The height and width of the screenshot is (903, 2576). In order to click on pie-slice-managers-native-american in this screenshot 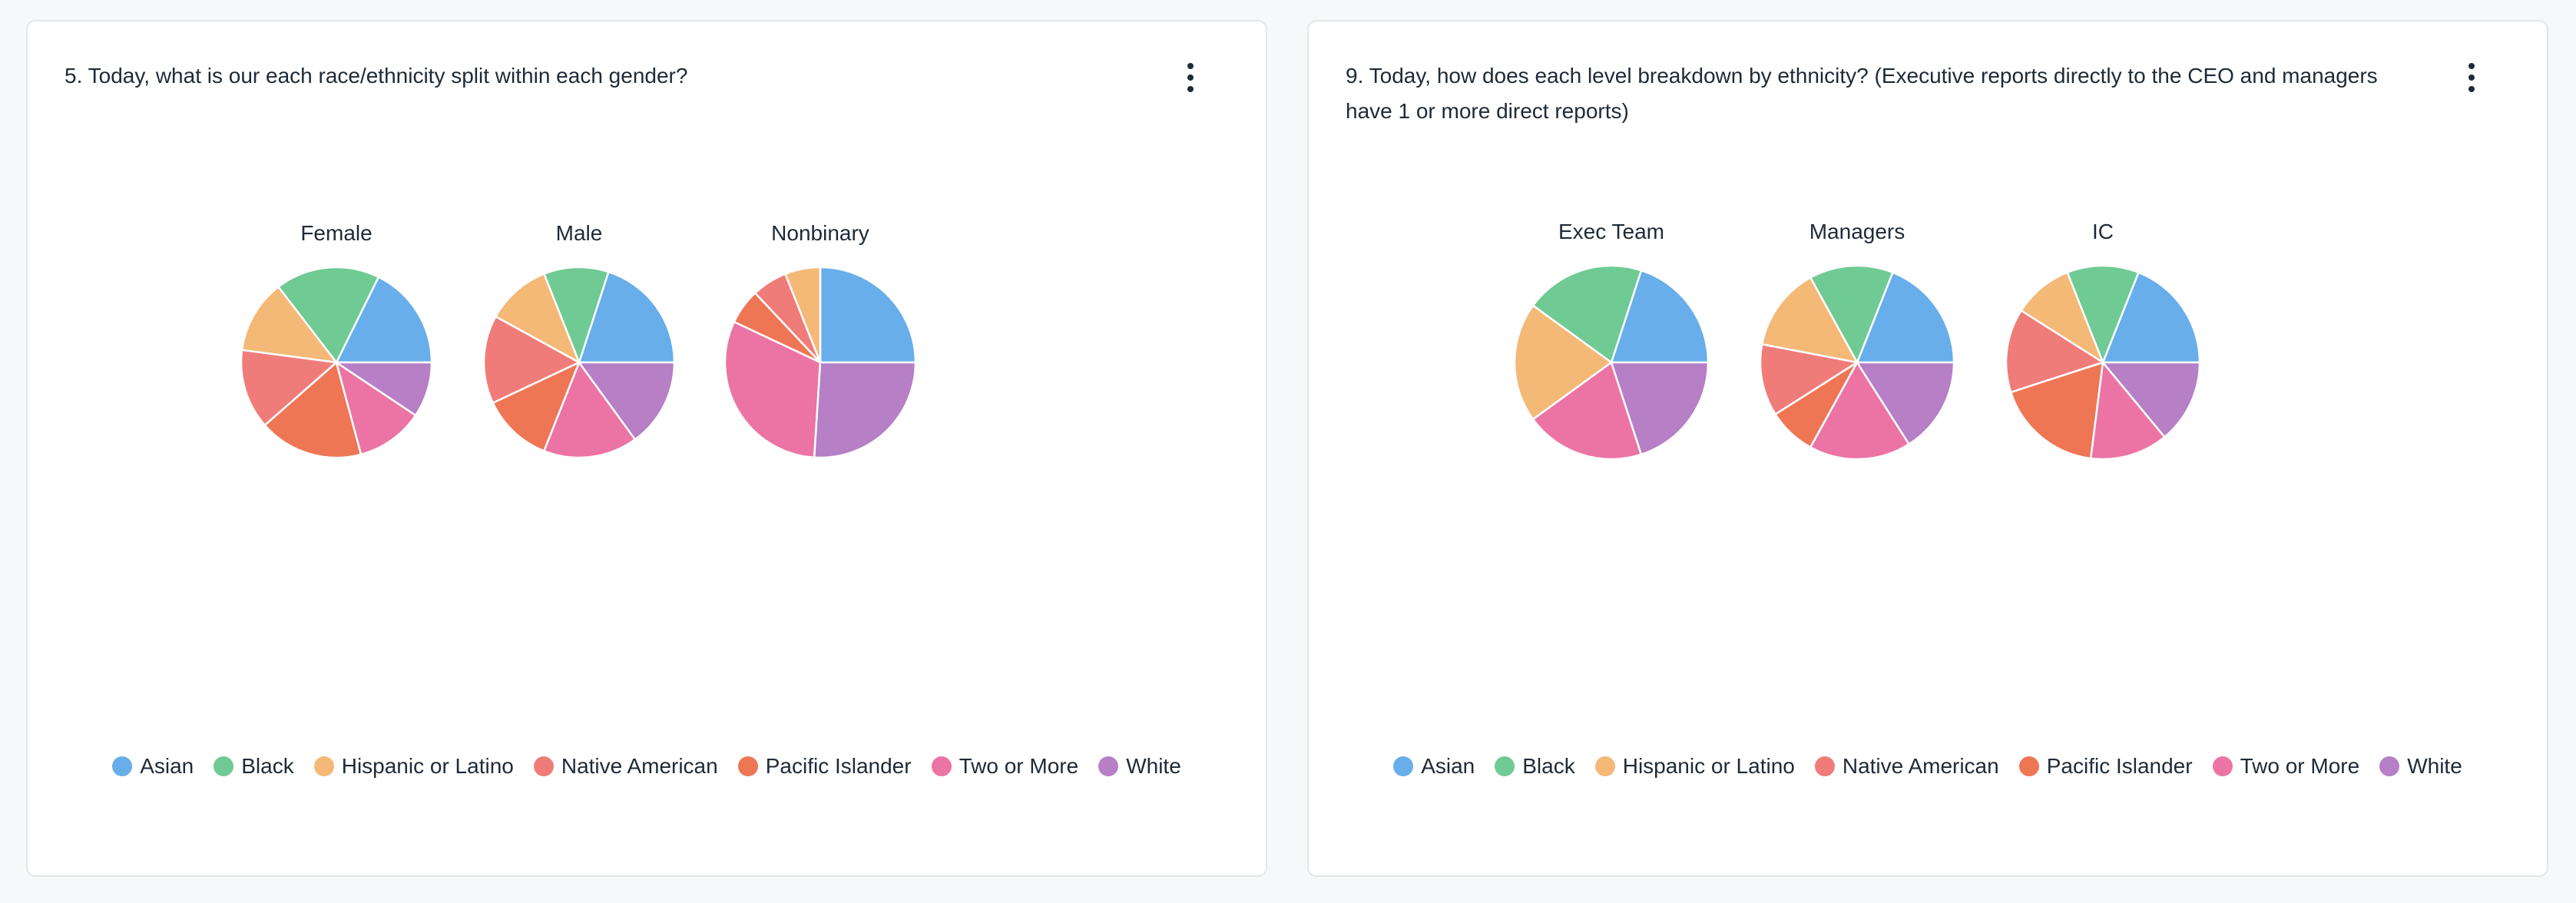, I will do `click(1809, 379)`.